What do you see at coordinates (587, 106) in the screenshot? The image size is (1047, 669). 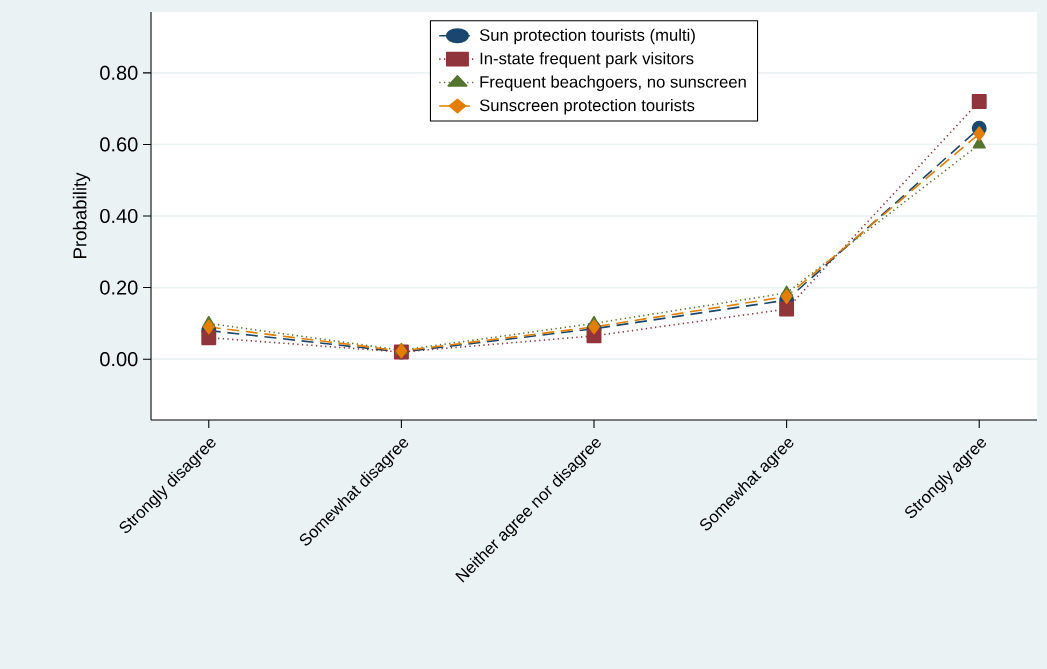 I see `legend-label: Sunscreen protection tourists` at bounding box center [587, 106].